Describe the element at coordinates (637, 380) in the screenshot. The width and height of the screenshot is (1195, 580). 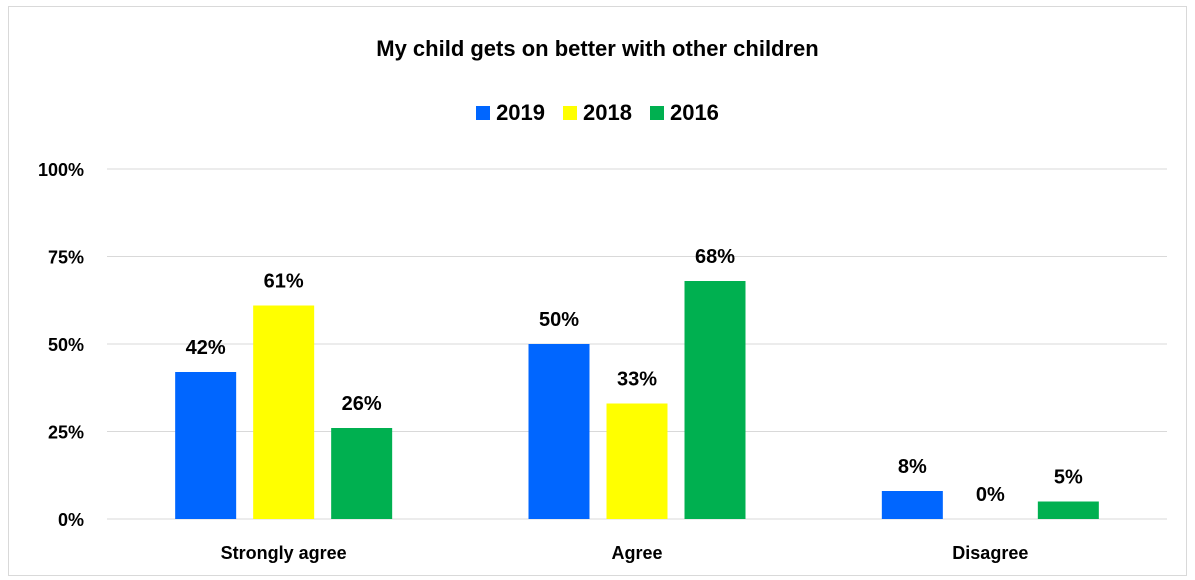
I see `data-label: 33%` at that location.